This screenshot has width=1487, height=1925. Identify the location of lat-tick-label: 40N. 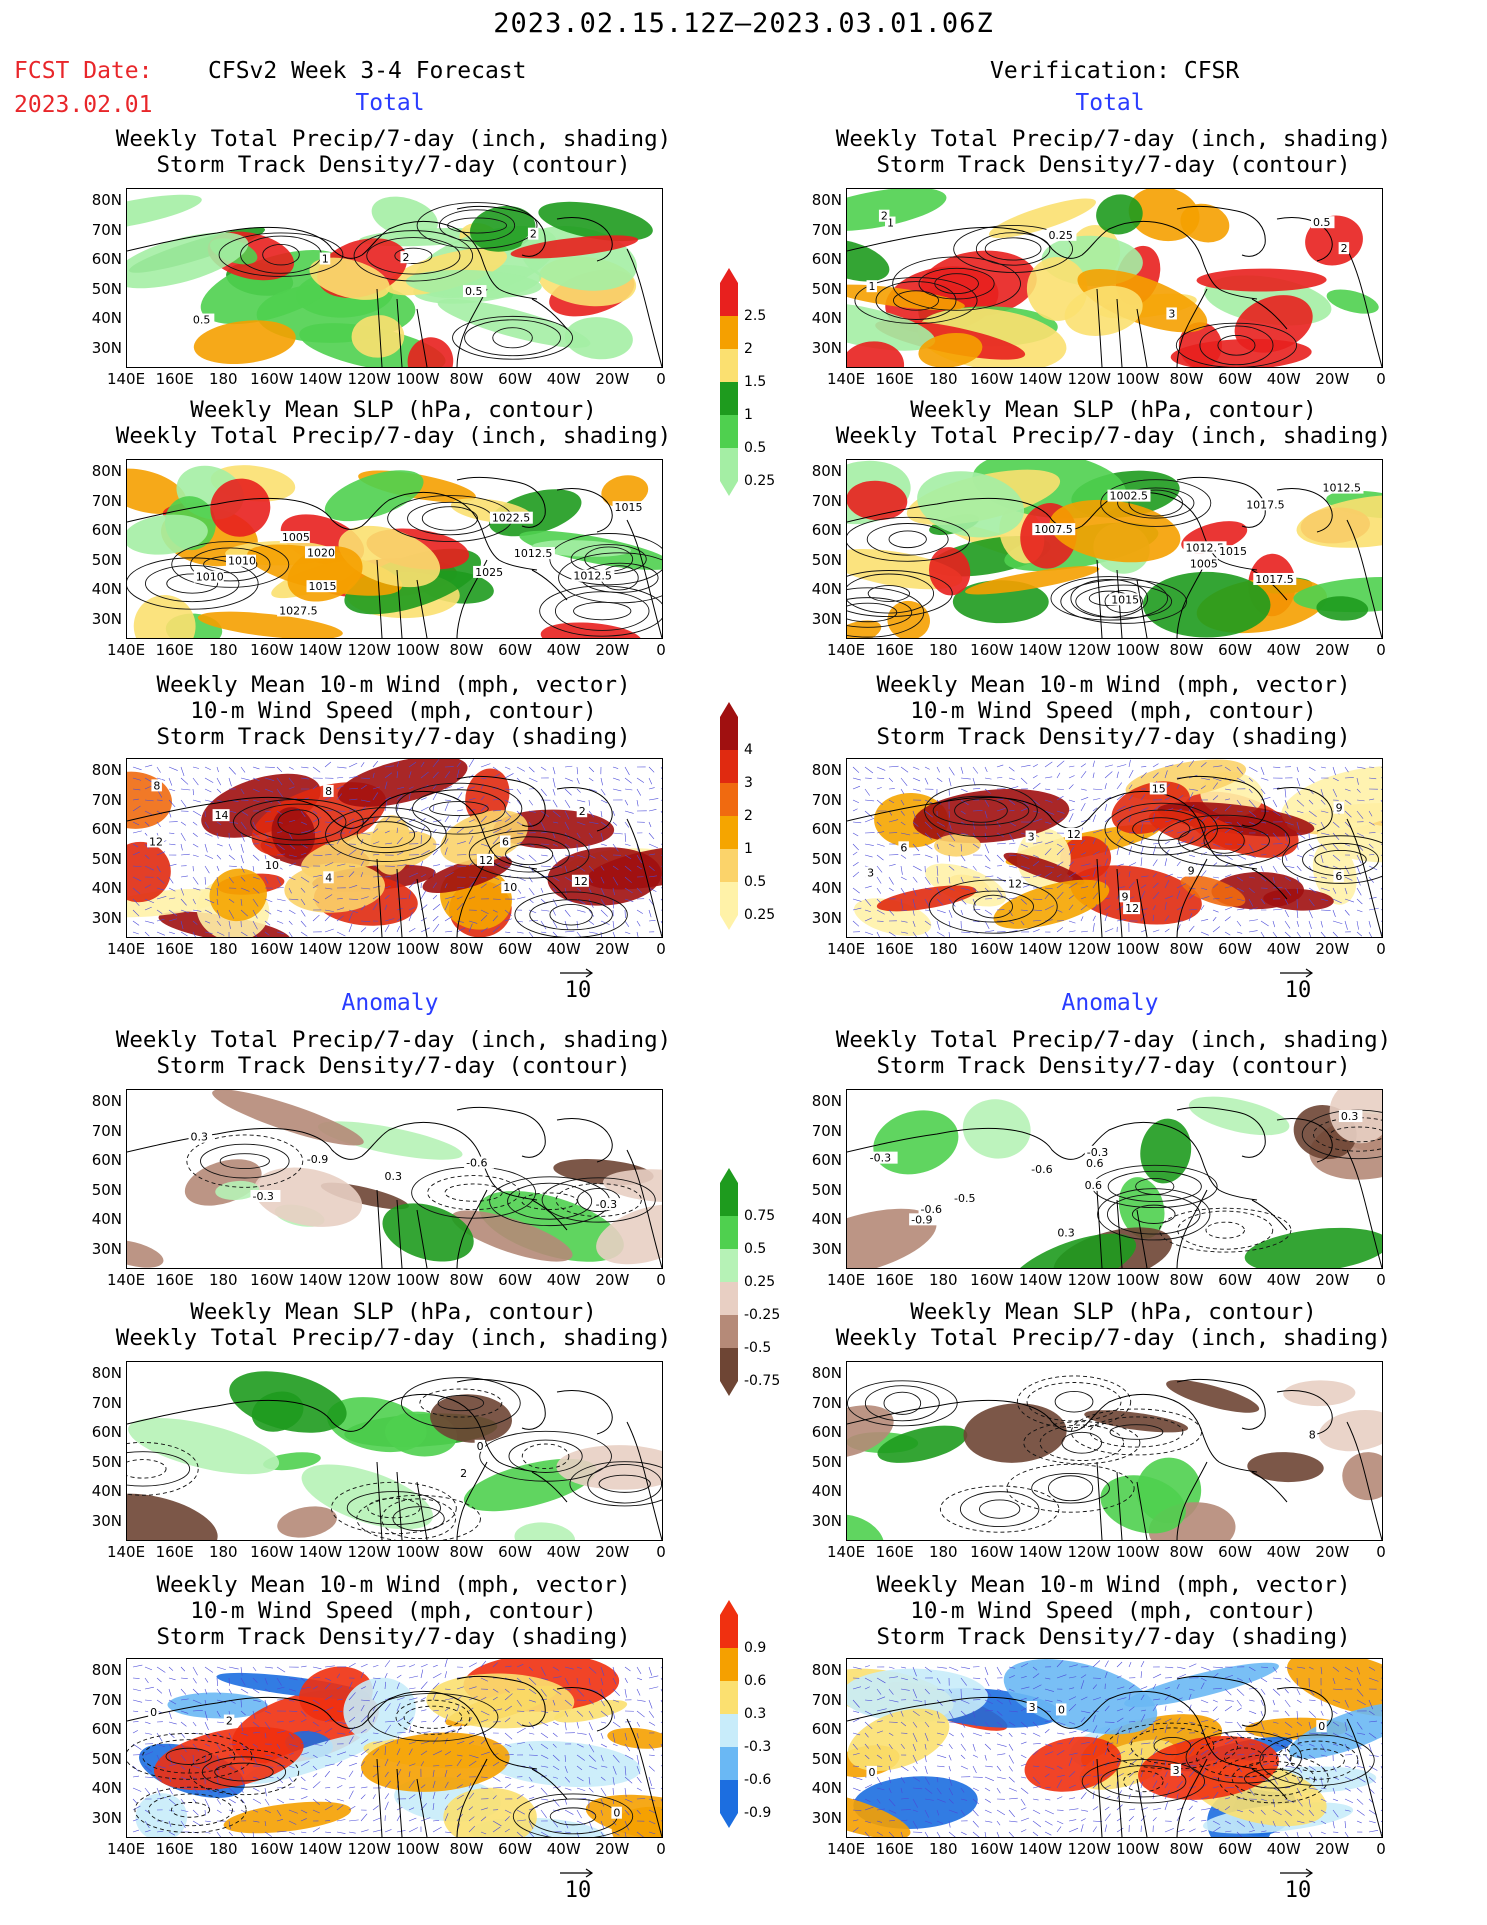
(826, 1219).